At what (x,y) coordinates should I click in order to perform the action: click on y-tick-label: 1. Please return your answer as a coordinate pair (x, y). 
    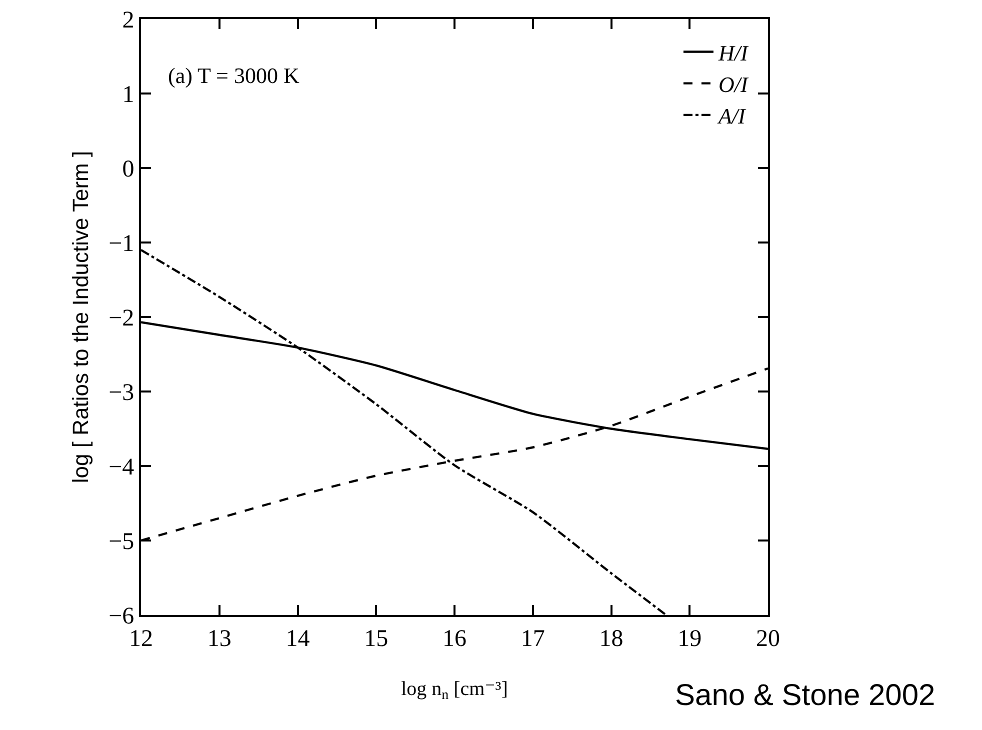
    Looking at the image, I should click on (128, 95).